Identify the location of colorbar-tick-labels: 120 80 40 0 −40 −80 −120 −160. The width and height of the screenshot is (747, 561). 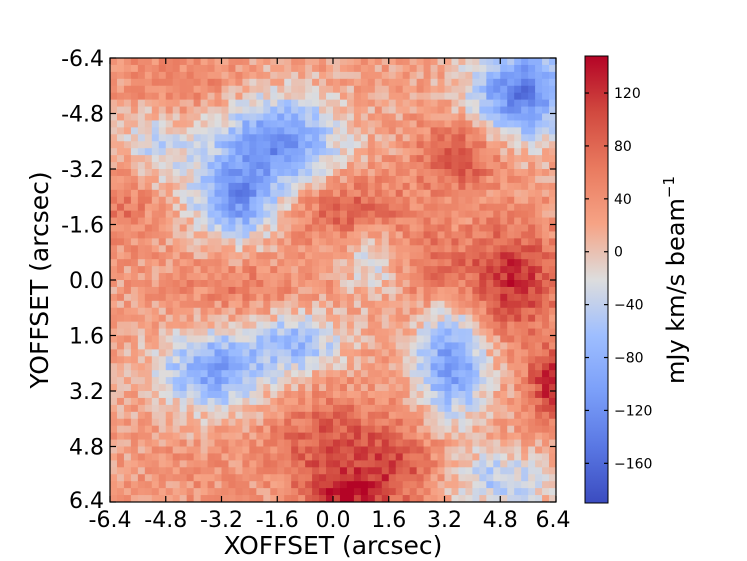
(633, 279).